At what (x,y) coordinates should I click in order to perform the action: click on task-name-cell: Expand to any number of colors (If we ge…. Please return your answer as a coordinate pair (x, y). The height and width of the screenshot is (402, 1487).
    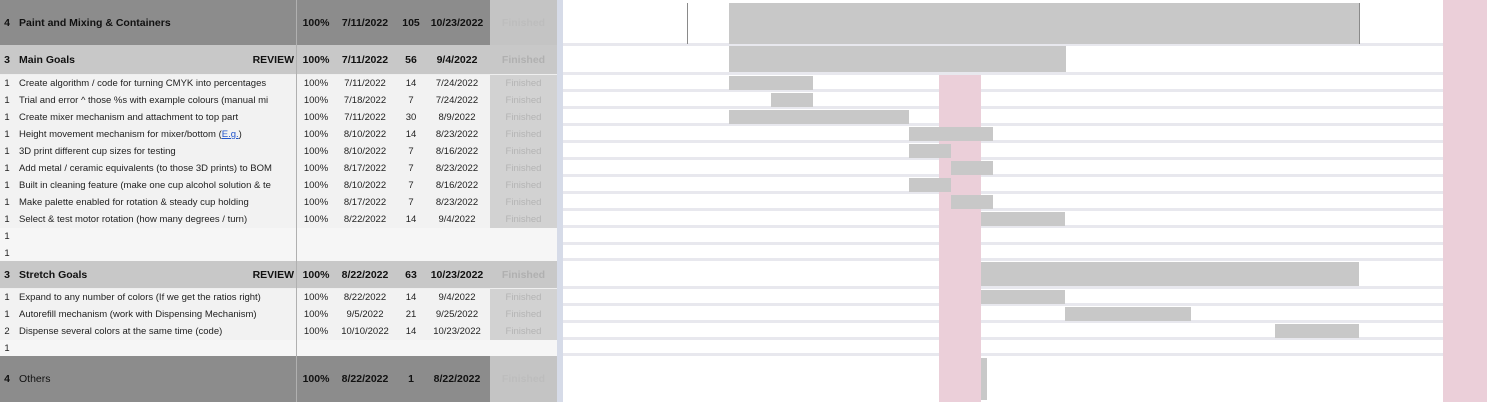
    Looking at the image, I should click on (140, 297).